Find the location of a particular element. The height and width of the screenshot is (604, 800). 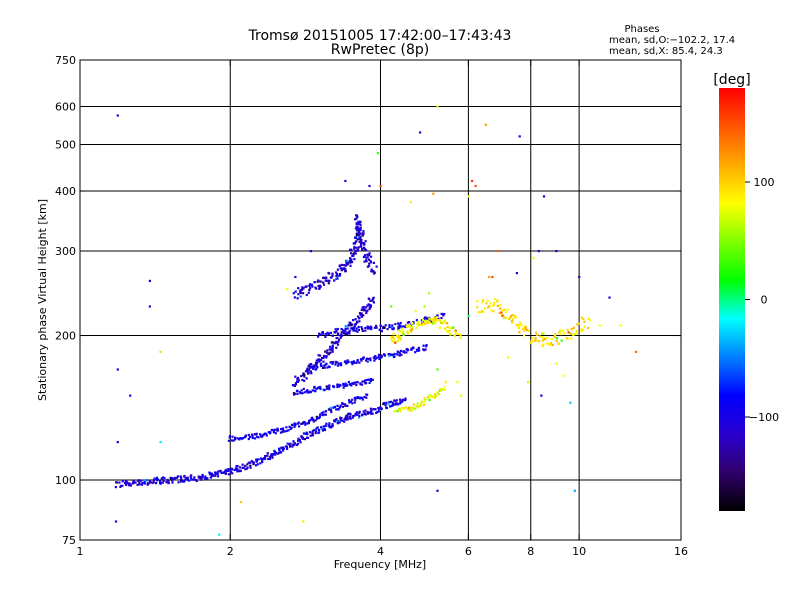

y-tick-label: 300 is located at coordinates (65, 251).